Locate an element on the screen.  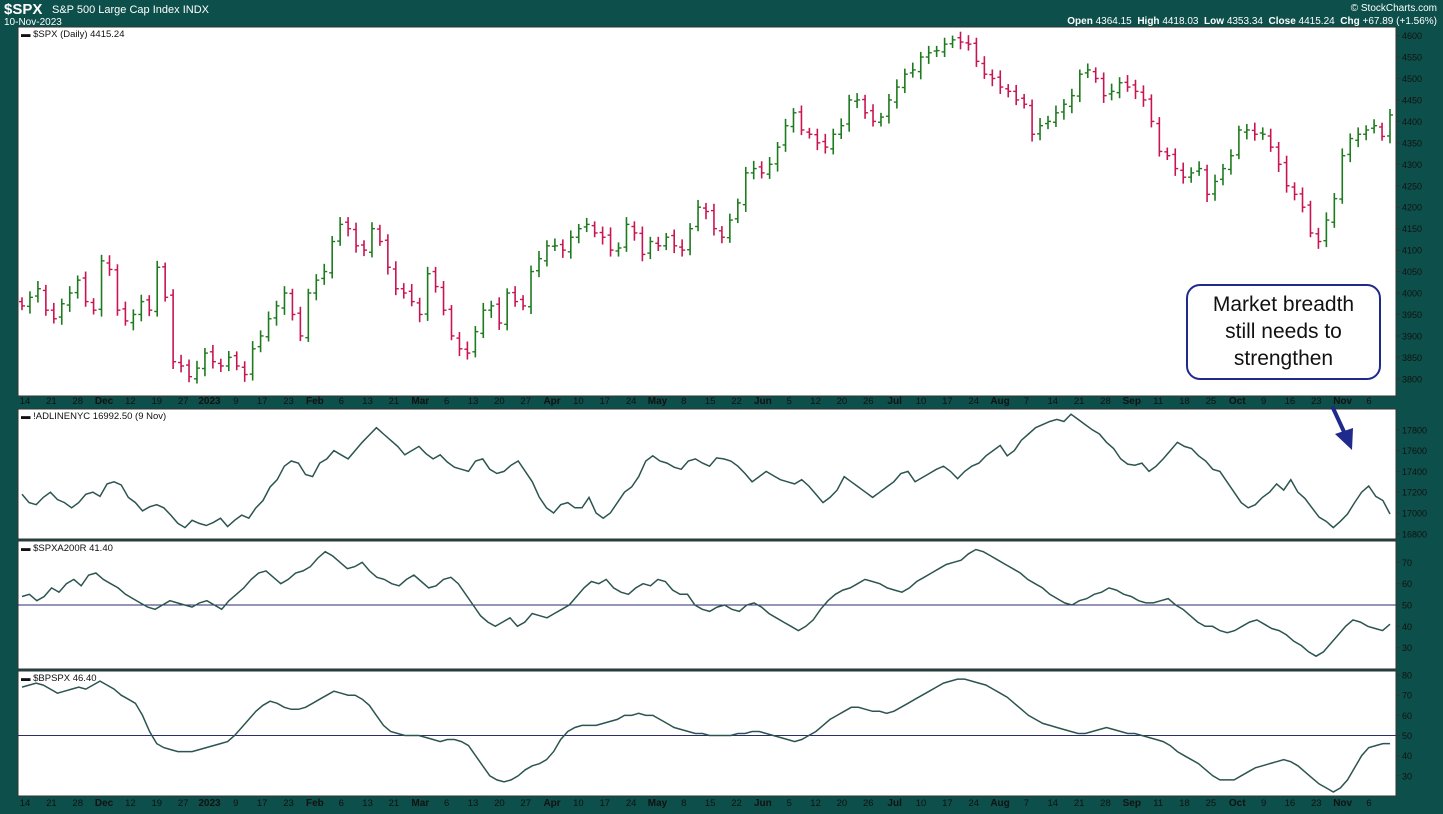
panel-legend: ▬ $SPX (Daily) 4415.24 is located at coordinates (73, 34).